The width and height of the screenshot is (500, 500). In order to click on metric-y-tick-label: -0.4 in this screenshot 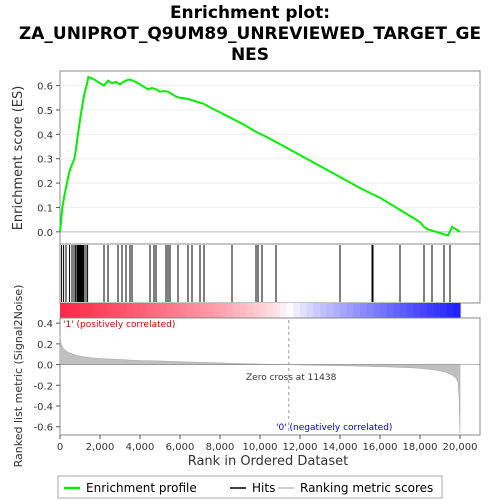, I will do `click(43, 407)`.